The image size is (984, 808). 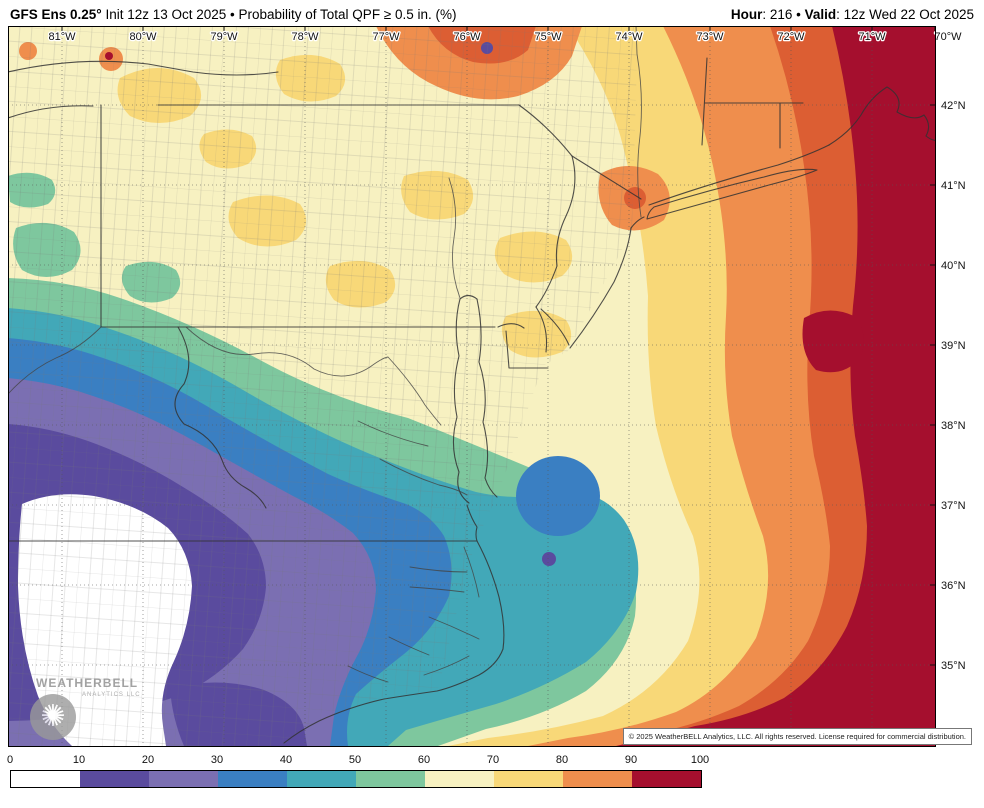 I want to click on colorbar-tick: 90, so click(x=631, y=760).